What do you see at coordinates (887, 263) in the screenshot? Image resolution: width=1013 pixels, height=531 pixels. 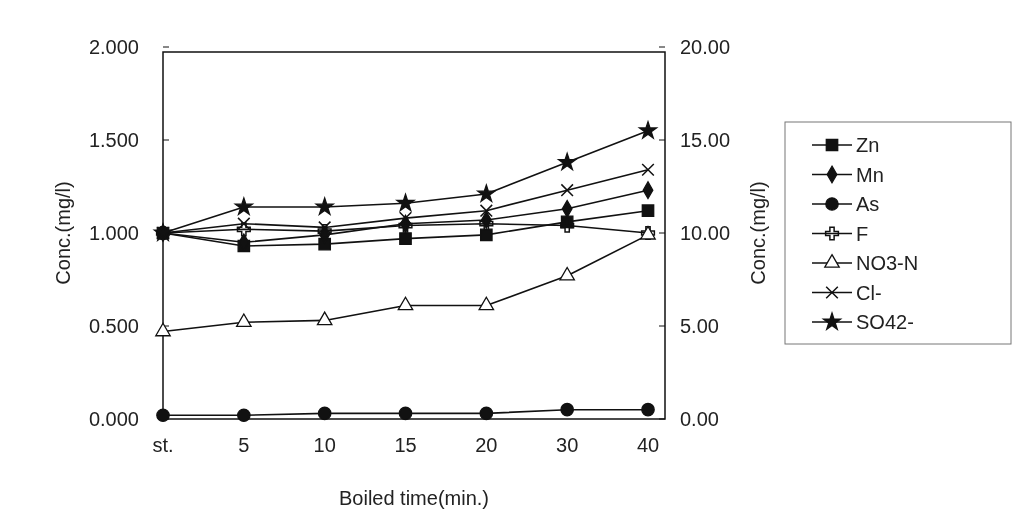 I see `legend-label: NO3-N` at bounding box center [887, 263].